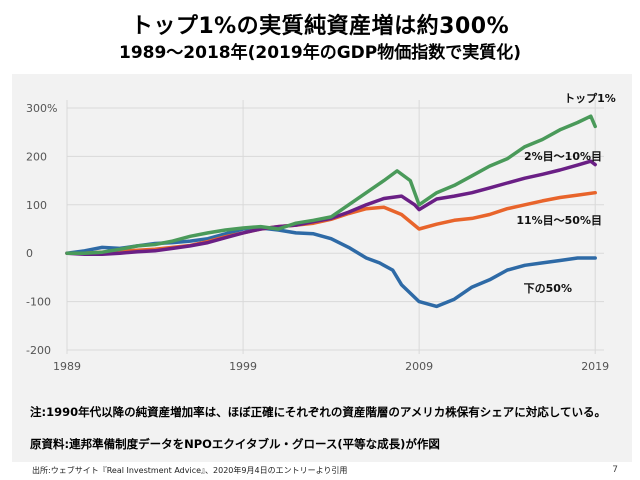 The image size is (640, 480). What do you see at coordinates (563, 156) in the screenshot?
I see `series-label: 2%目〜10%目` at bounding box center [563, 156].